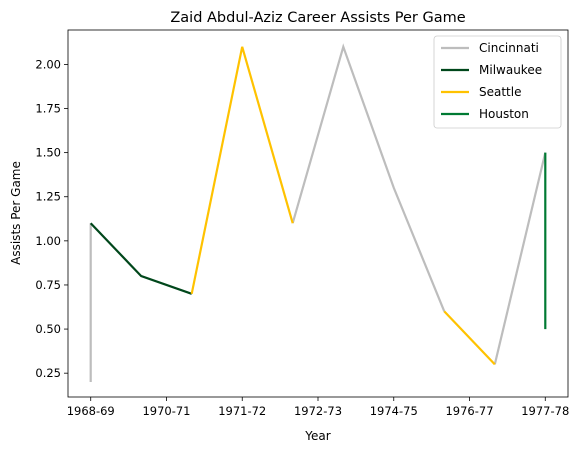 The height and width of the screenshot is (453, 582). Describe the element at coordinates (500, 92) in the screenshot. I see `legend-label-seattle: Seattle` at that location.